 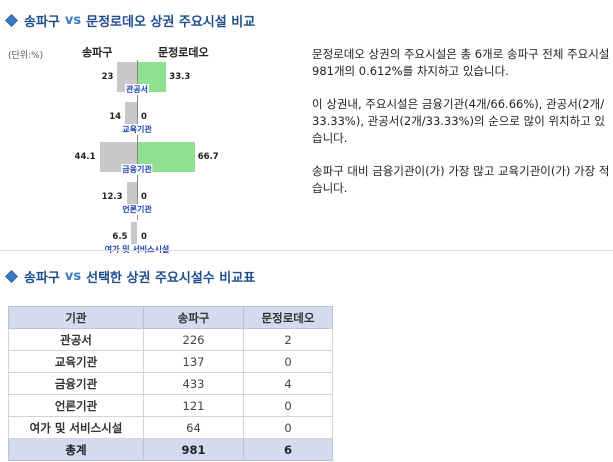 What do you see at coordinates (288, 317) in the screenshot?
I see `header-munjeong: 문정로데오` at bounding box center [288, 317].